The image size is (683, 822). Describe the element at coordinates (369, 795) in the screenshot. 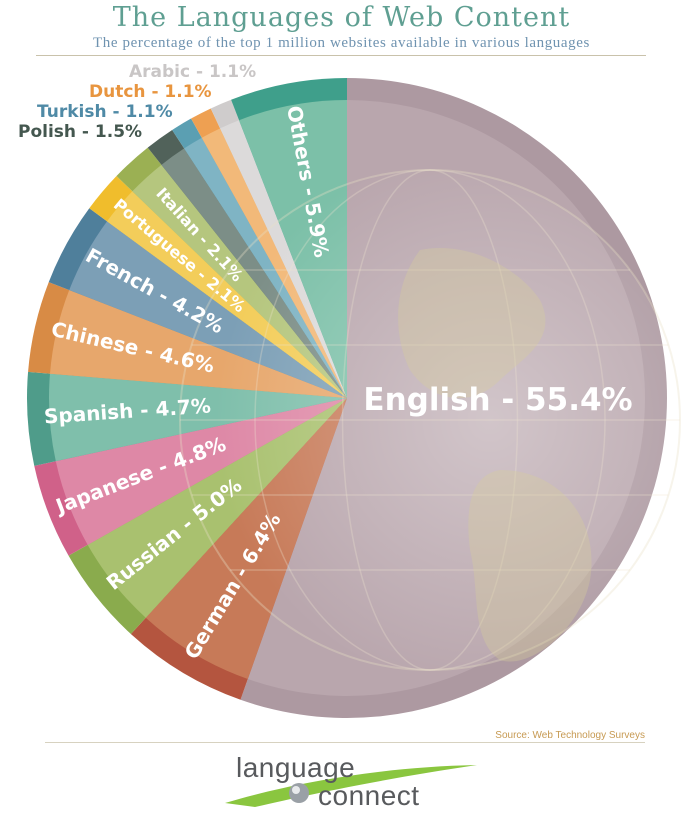

I see `logo-text-connect: connect` at that location.